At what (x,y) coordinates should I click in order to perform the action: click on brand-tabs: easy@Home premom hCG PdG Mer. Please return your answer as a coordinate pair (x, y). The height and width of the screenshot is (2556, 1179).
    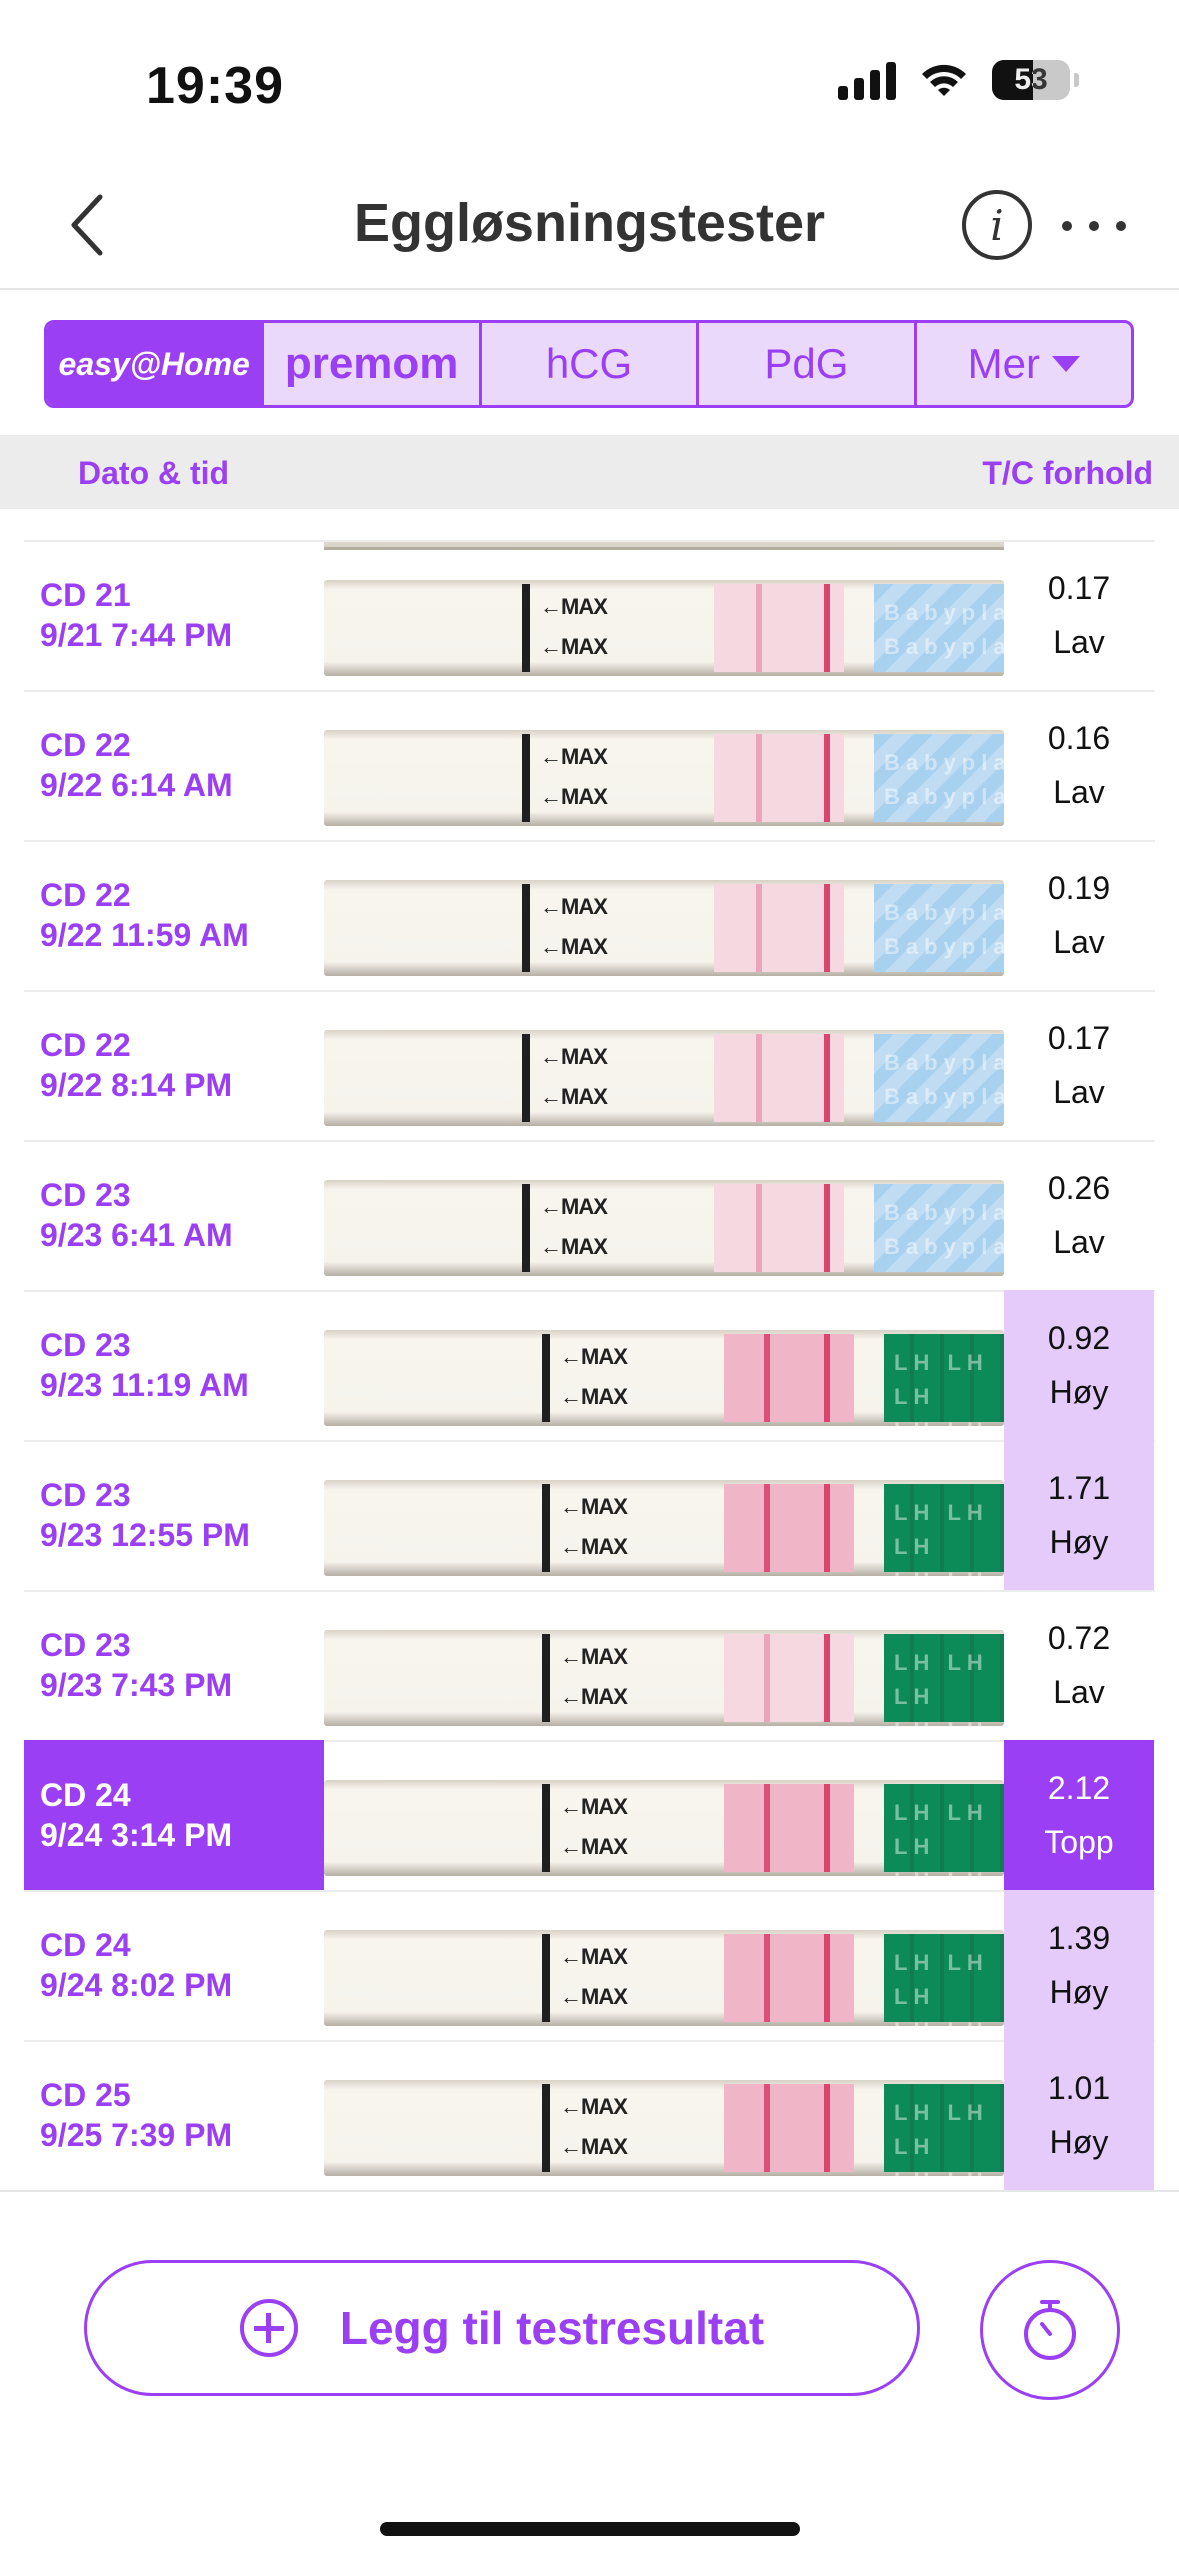
    Looking at the image, I should click on (589, 364).